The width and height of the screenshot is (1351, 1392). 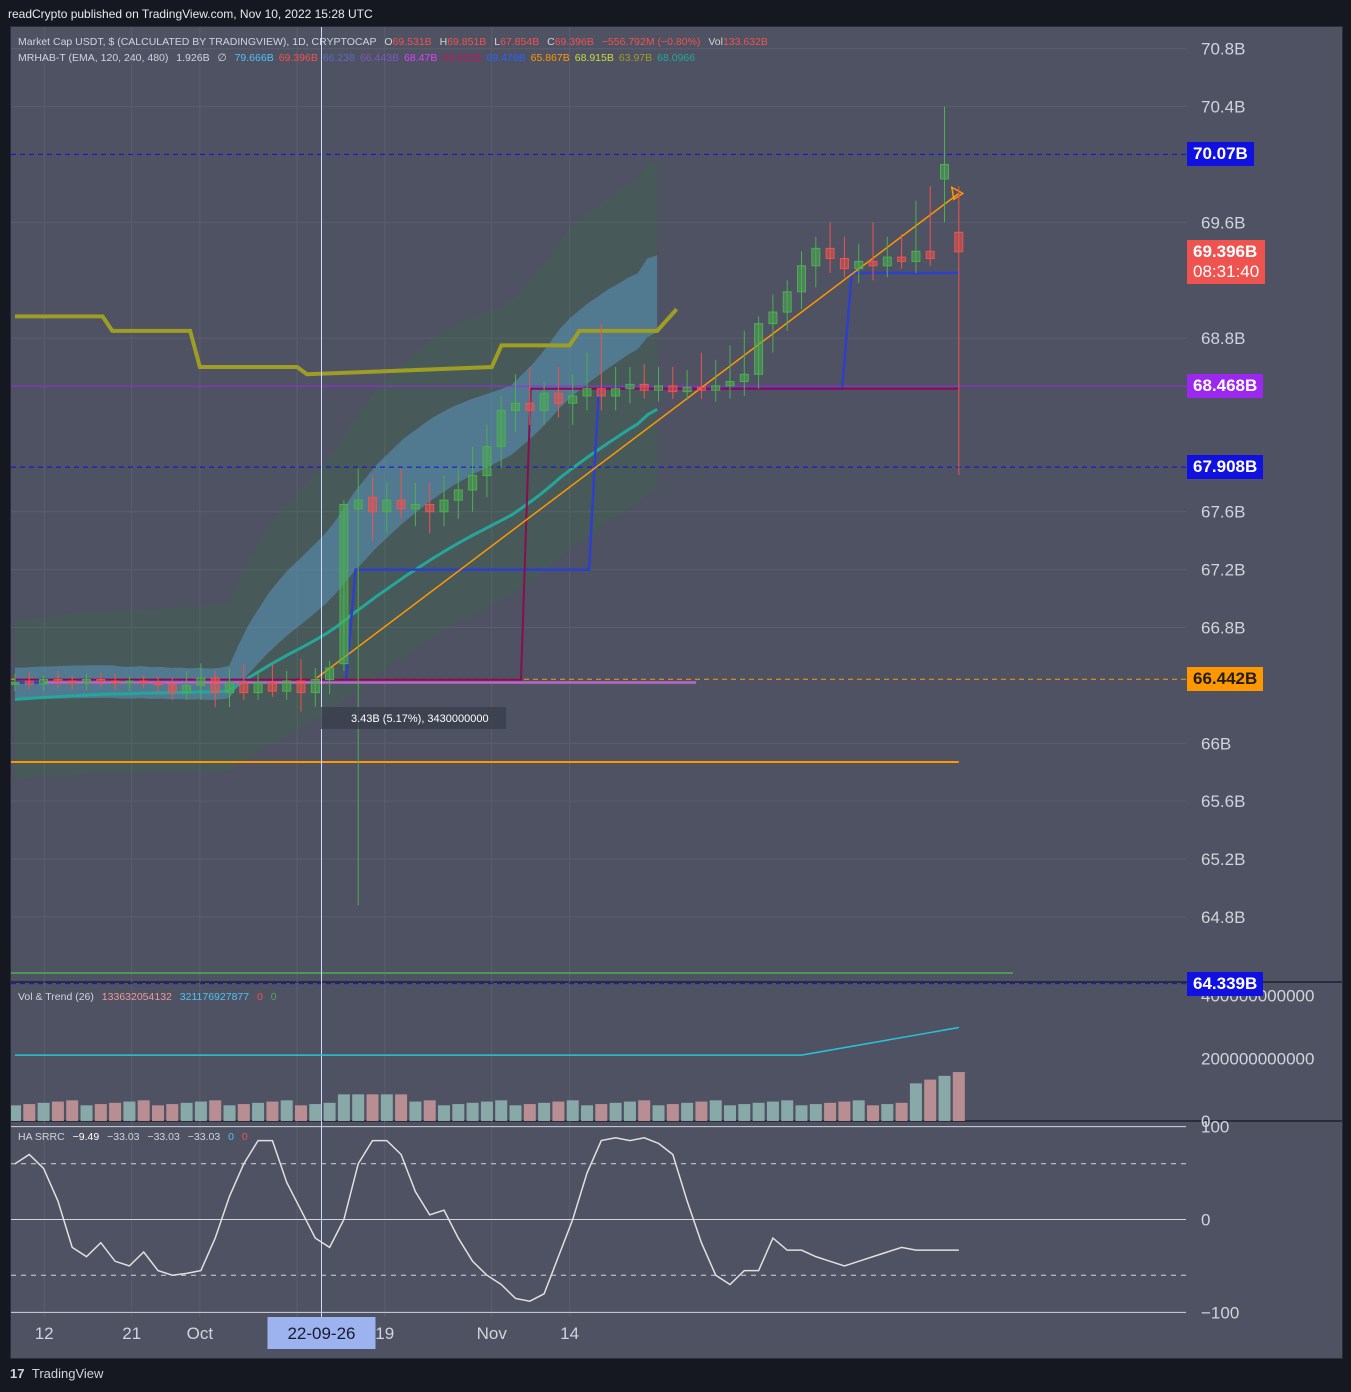 What do you see at coordinates (745, 42) in the screenshot?
I see `volume-value: 133.632B` at bounding box center [745, 42].